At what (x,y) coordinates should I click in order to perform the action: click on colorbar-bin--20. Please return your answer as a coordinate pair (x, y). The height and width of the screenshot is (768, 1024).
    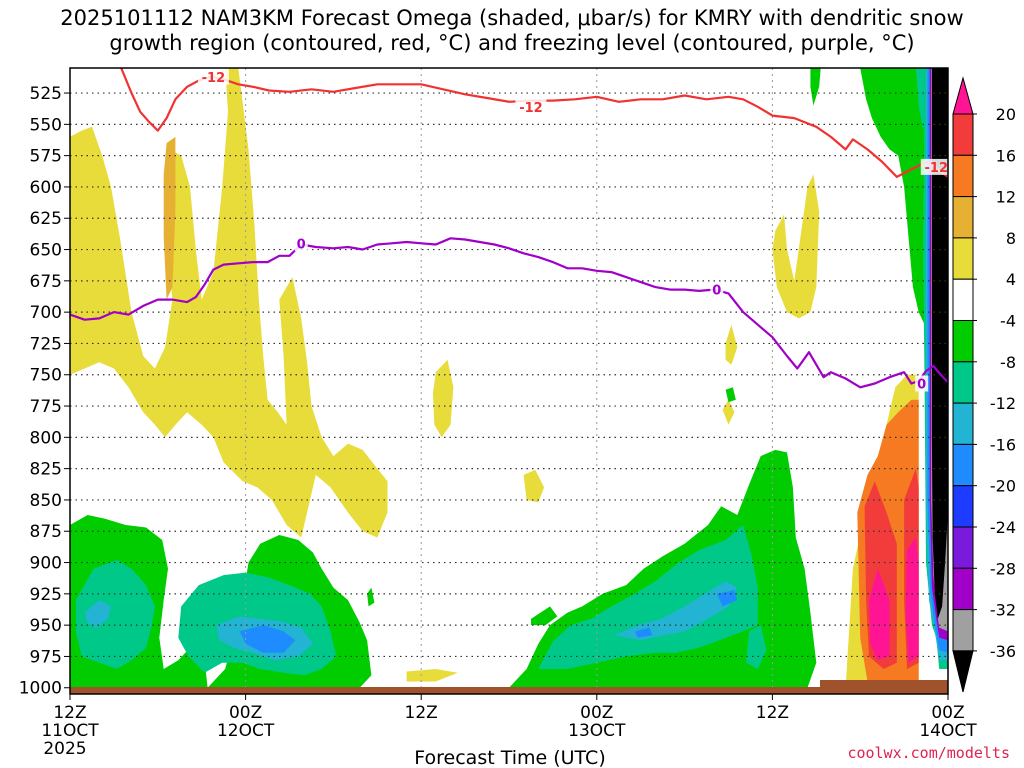
    Looking at the image, I should click on (963, 465).